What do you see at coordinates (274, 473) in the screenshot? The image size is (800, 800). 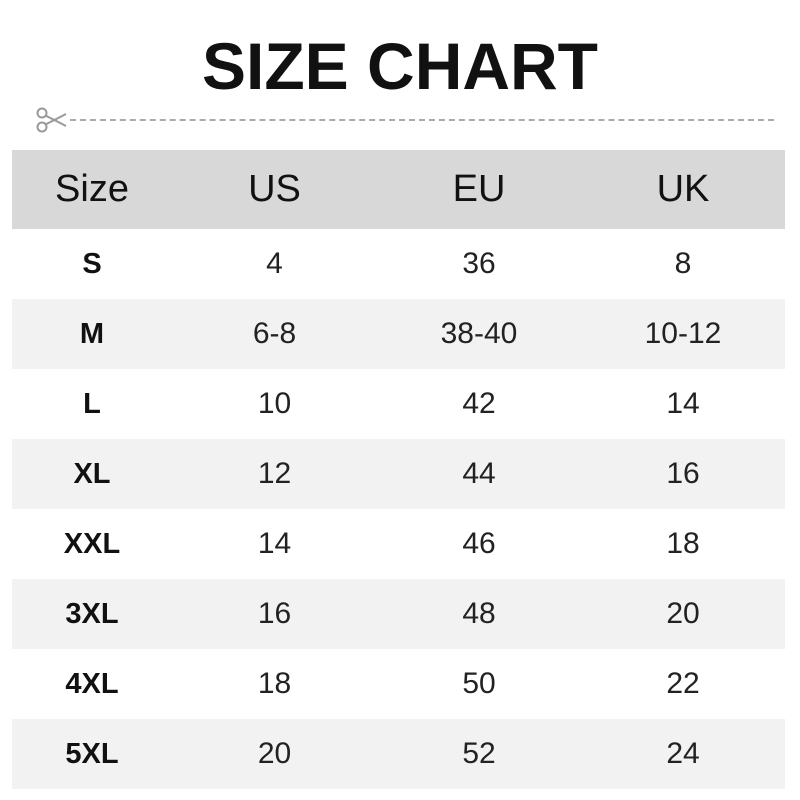 I see `size-value-us: 12` at bounding box center [274, 473].